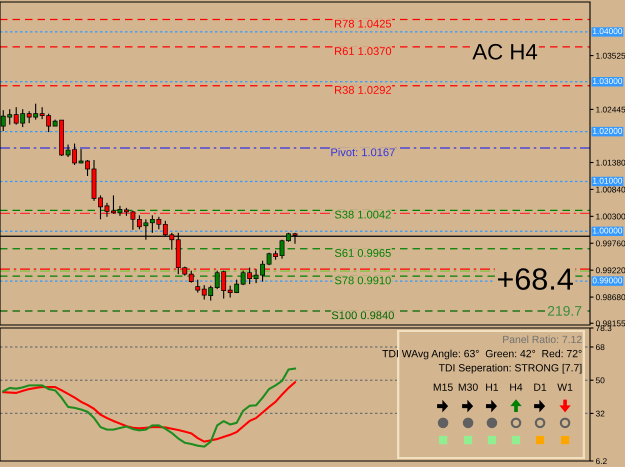  Describe the element at coordinates (610, 55) in the screenshot. I see `y-tick-label: 1.03525` at that location.